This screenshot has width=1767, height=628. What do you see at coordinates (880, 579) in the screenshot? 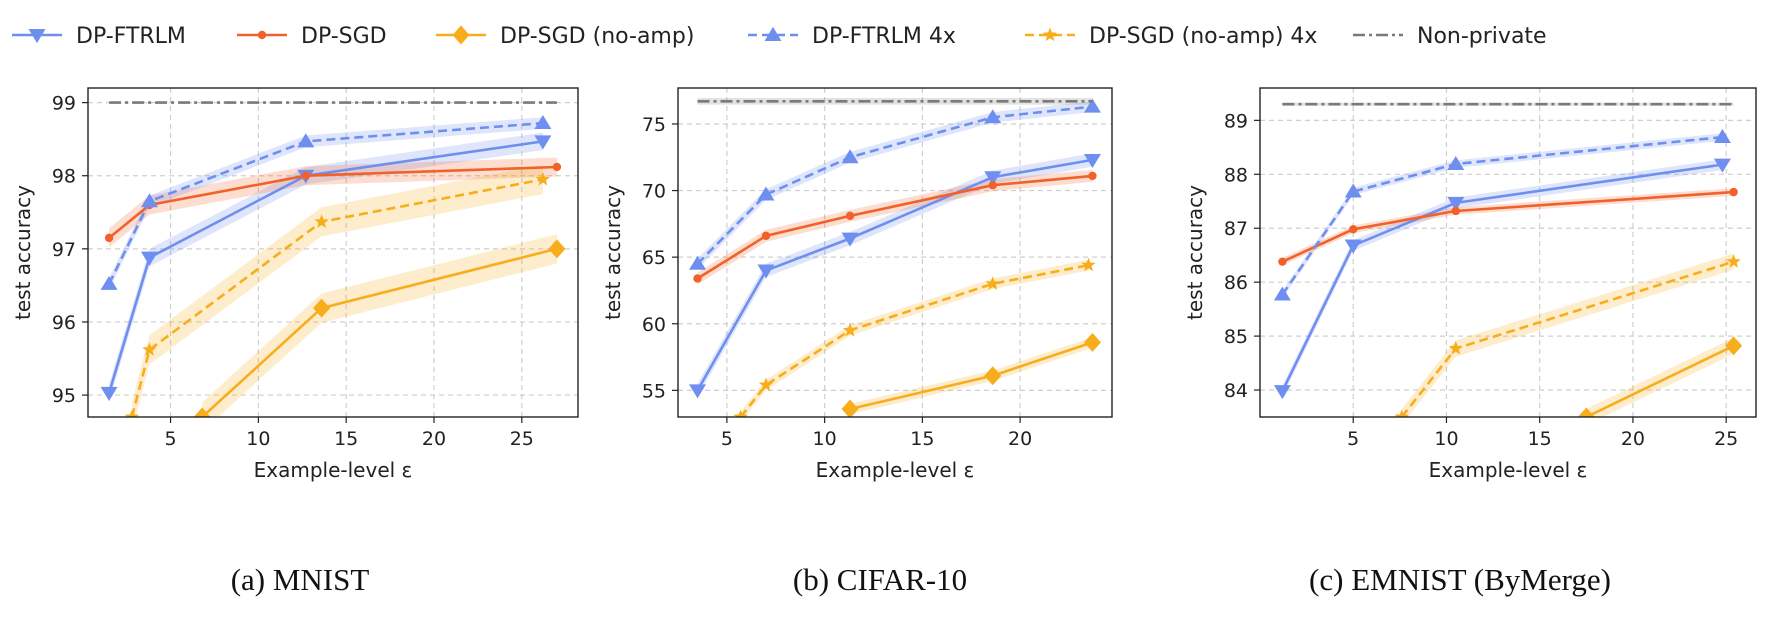
I see `caption-cifar10: (b) CIFAR-10` at bounding box center [880, 579].